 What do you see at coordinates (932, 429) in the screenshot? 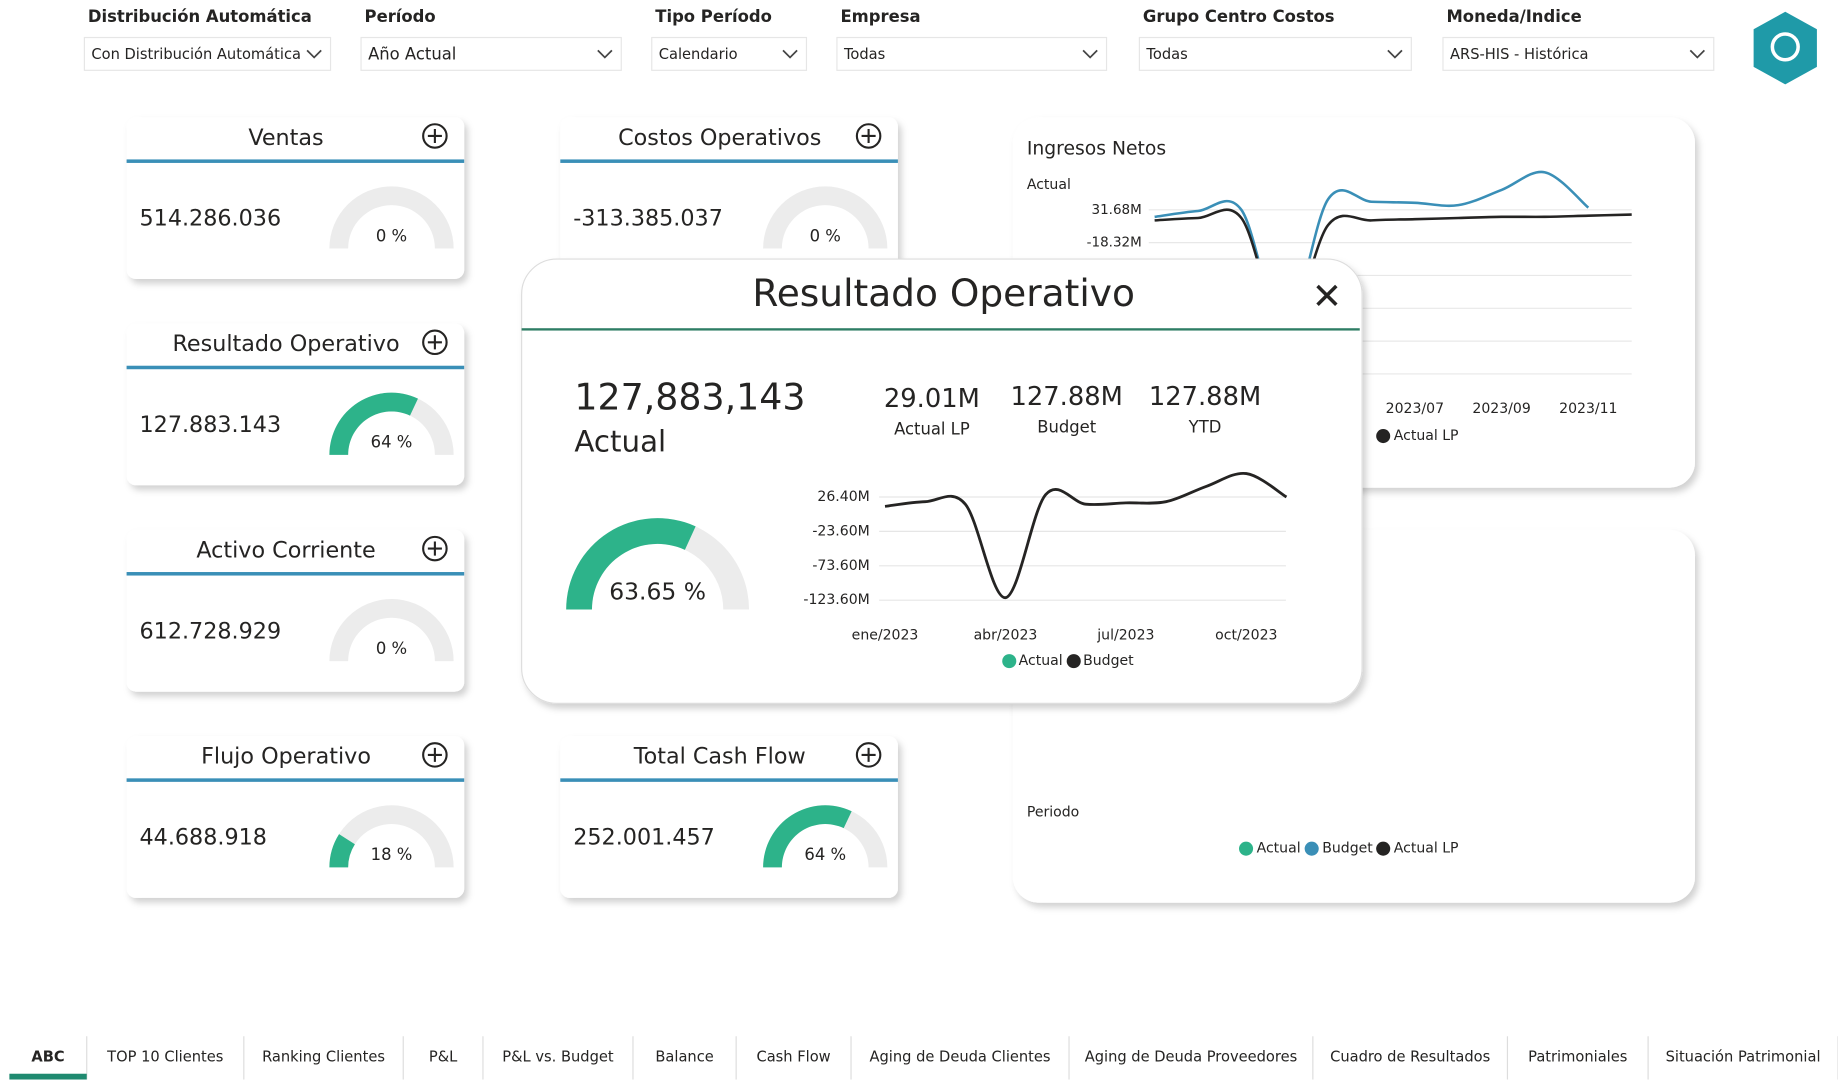
I see `kpi-label: Actual LP` at bounding box center [932, 429].